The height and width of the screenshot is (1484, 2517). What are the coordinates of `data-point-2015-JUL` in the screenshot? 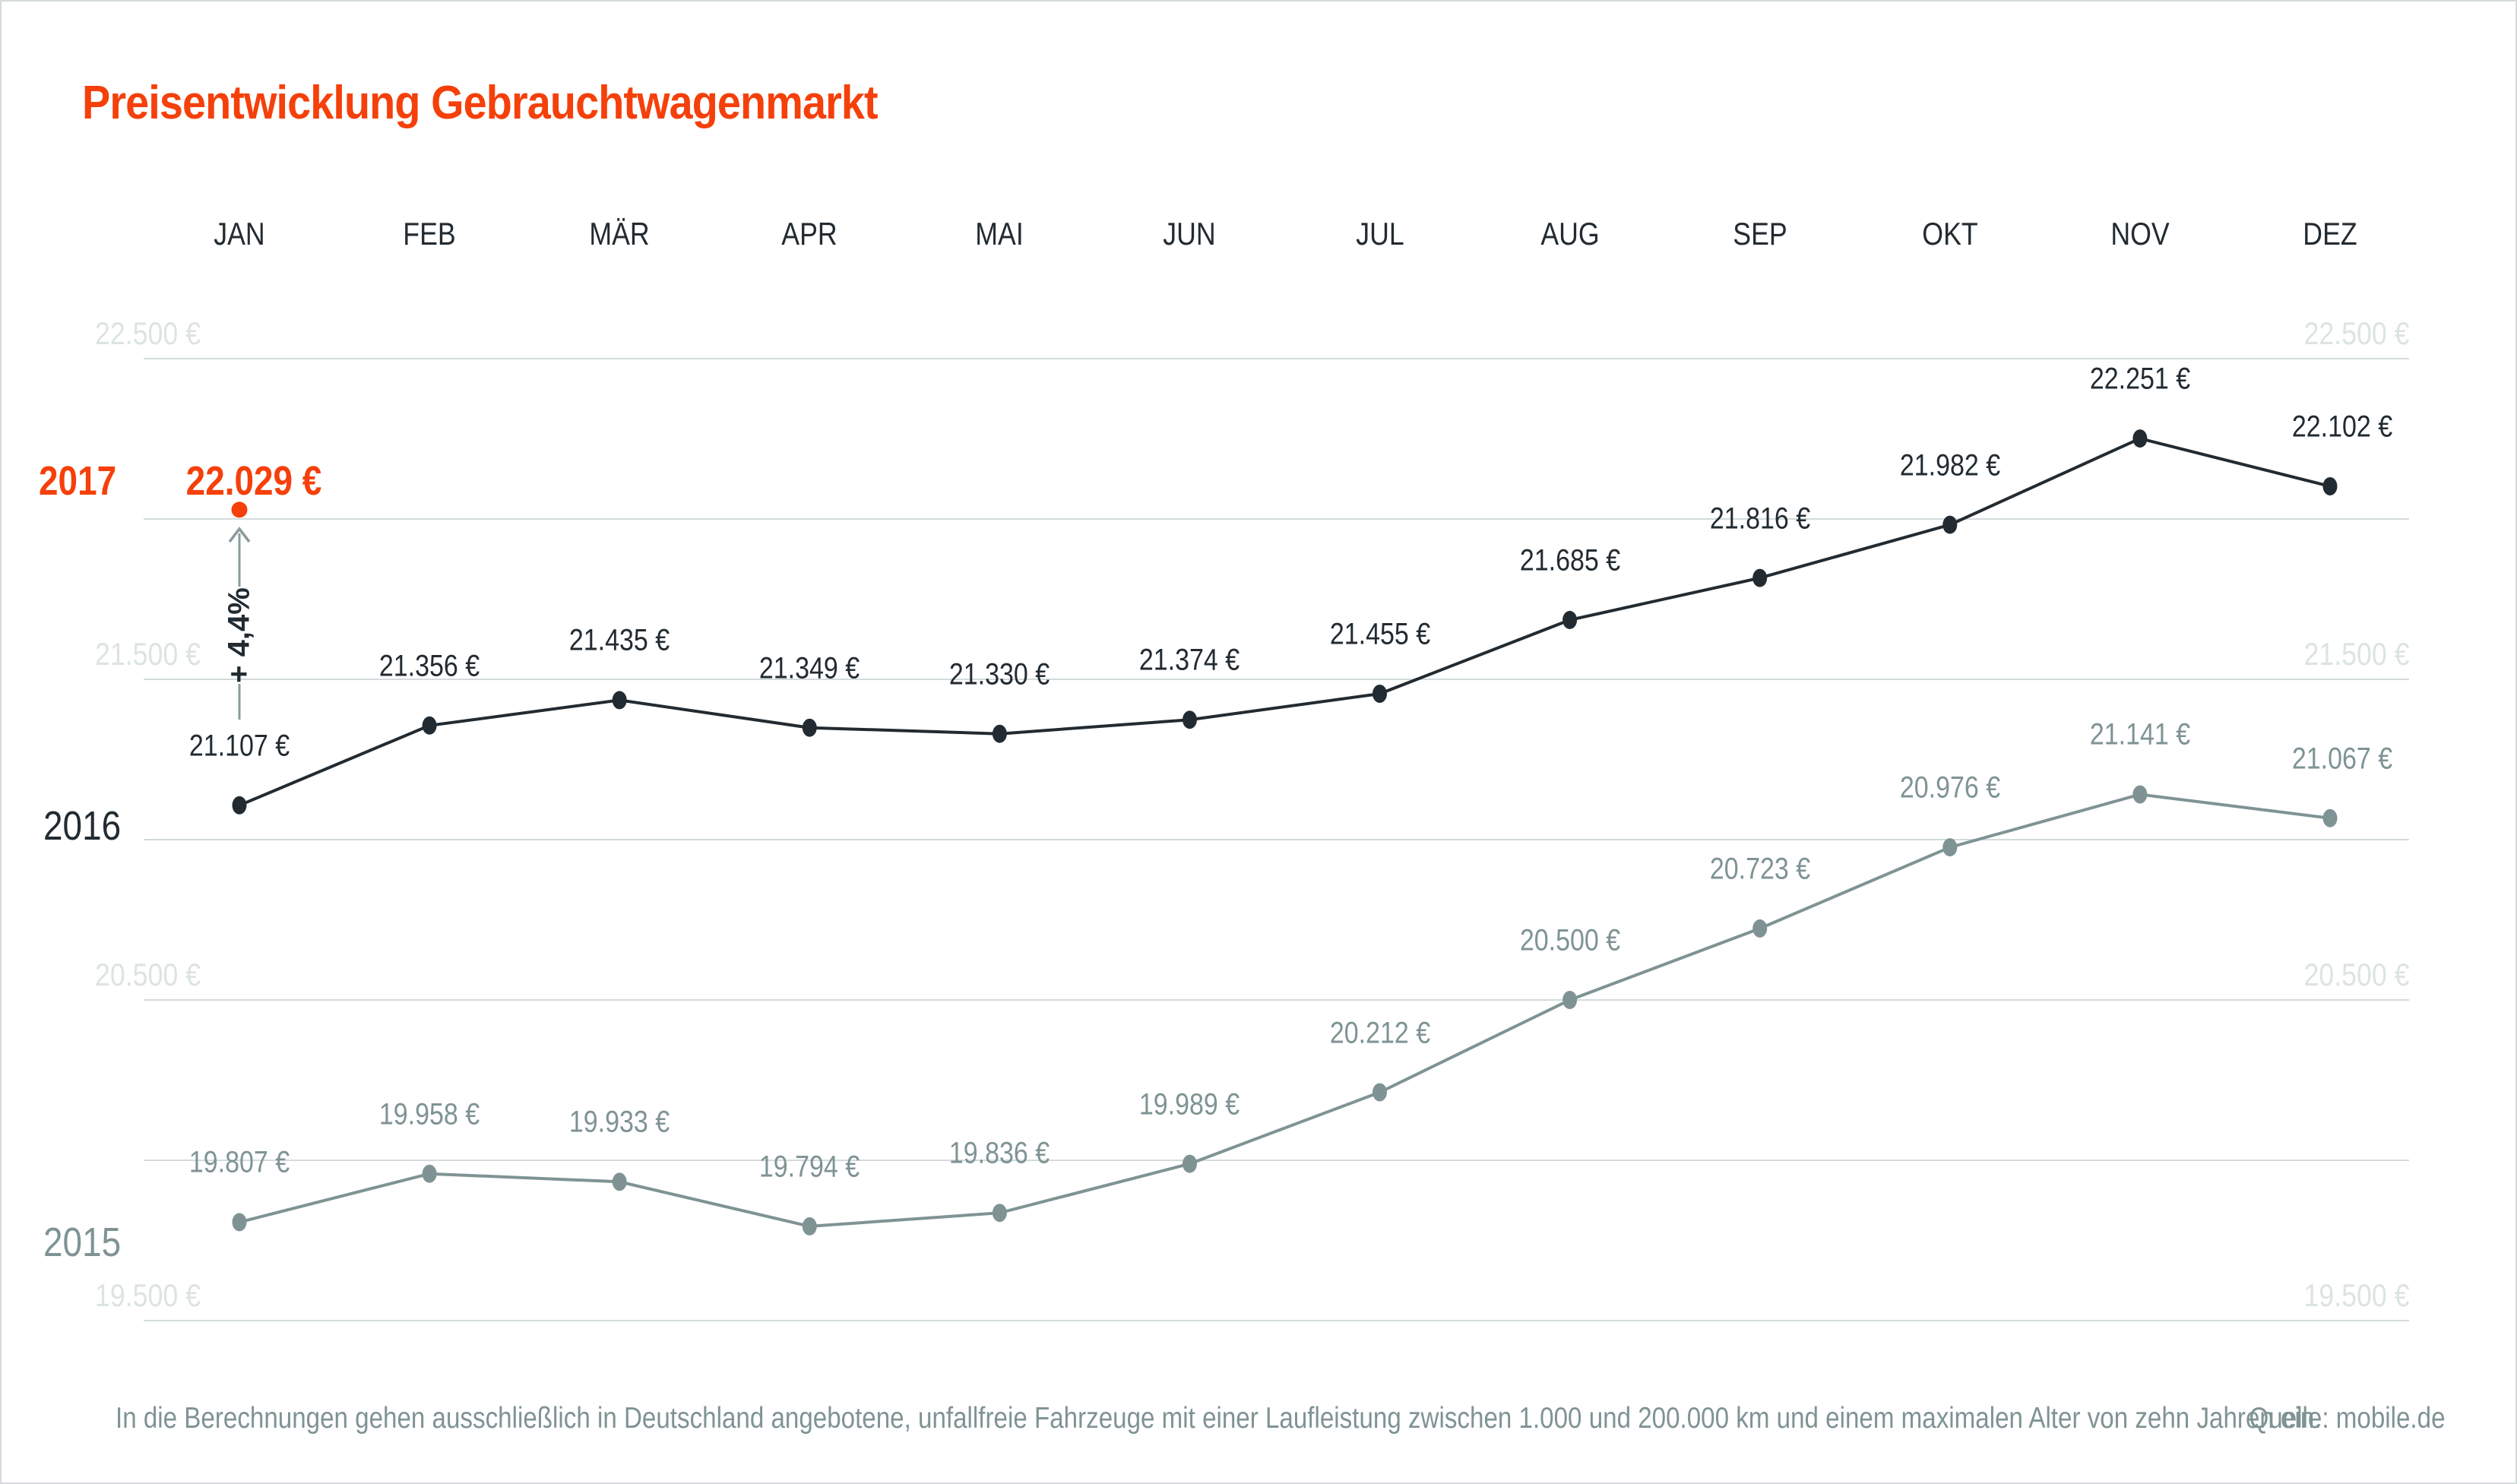 It's located at (1379, 1092).